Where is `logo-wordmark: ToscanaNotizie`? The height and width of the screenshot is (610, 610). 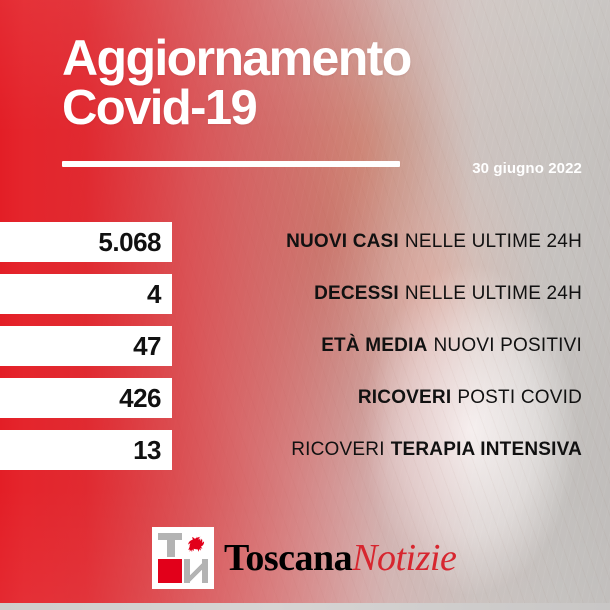
logo-wordmark: ToscanaNotizie is located at coordinates (340, 558).